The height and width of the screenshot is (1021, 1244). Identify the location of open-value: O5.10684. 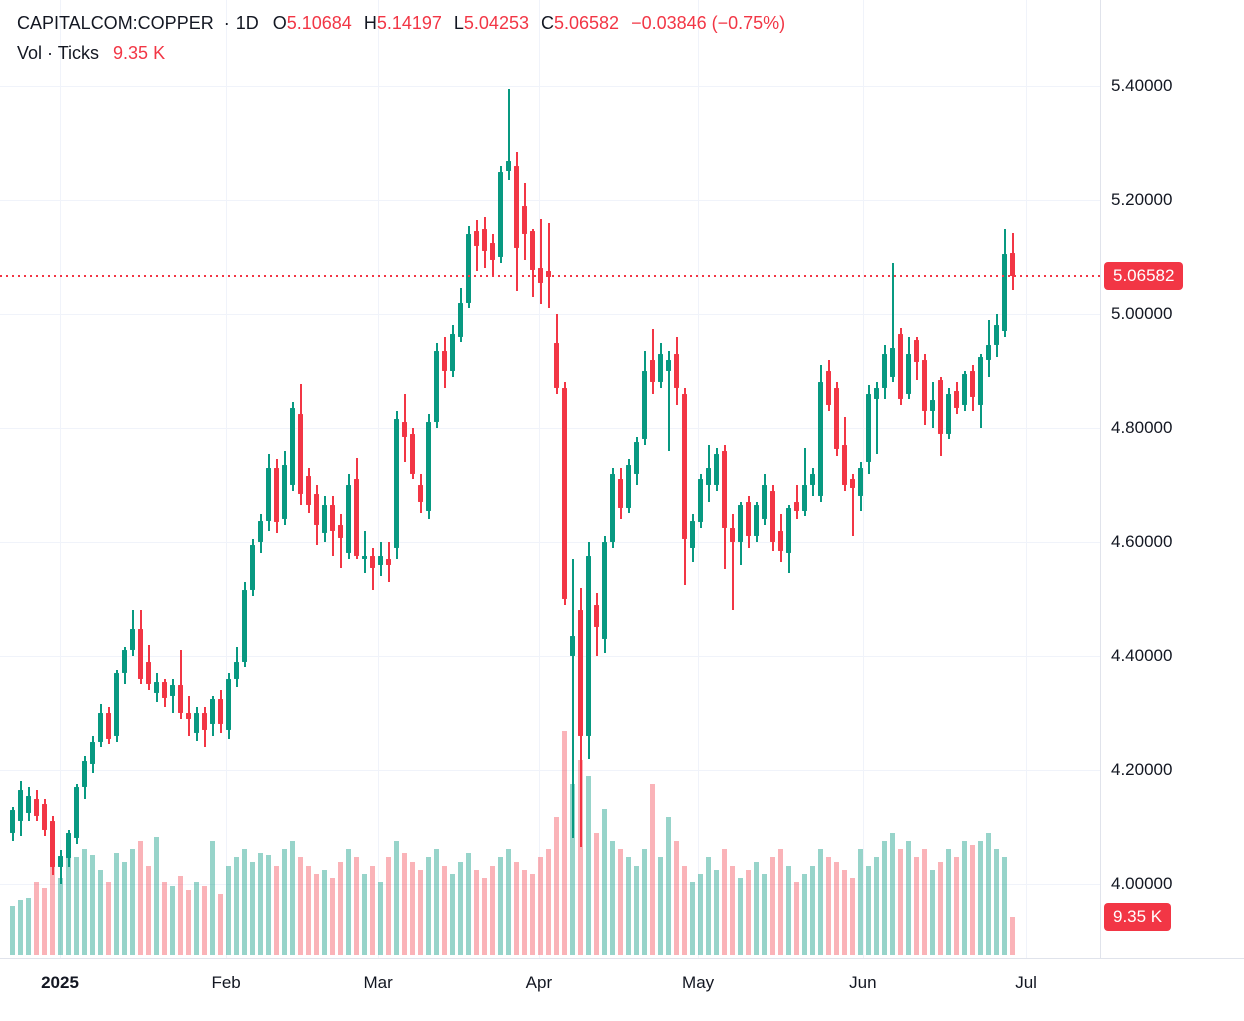
(312, 23).